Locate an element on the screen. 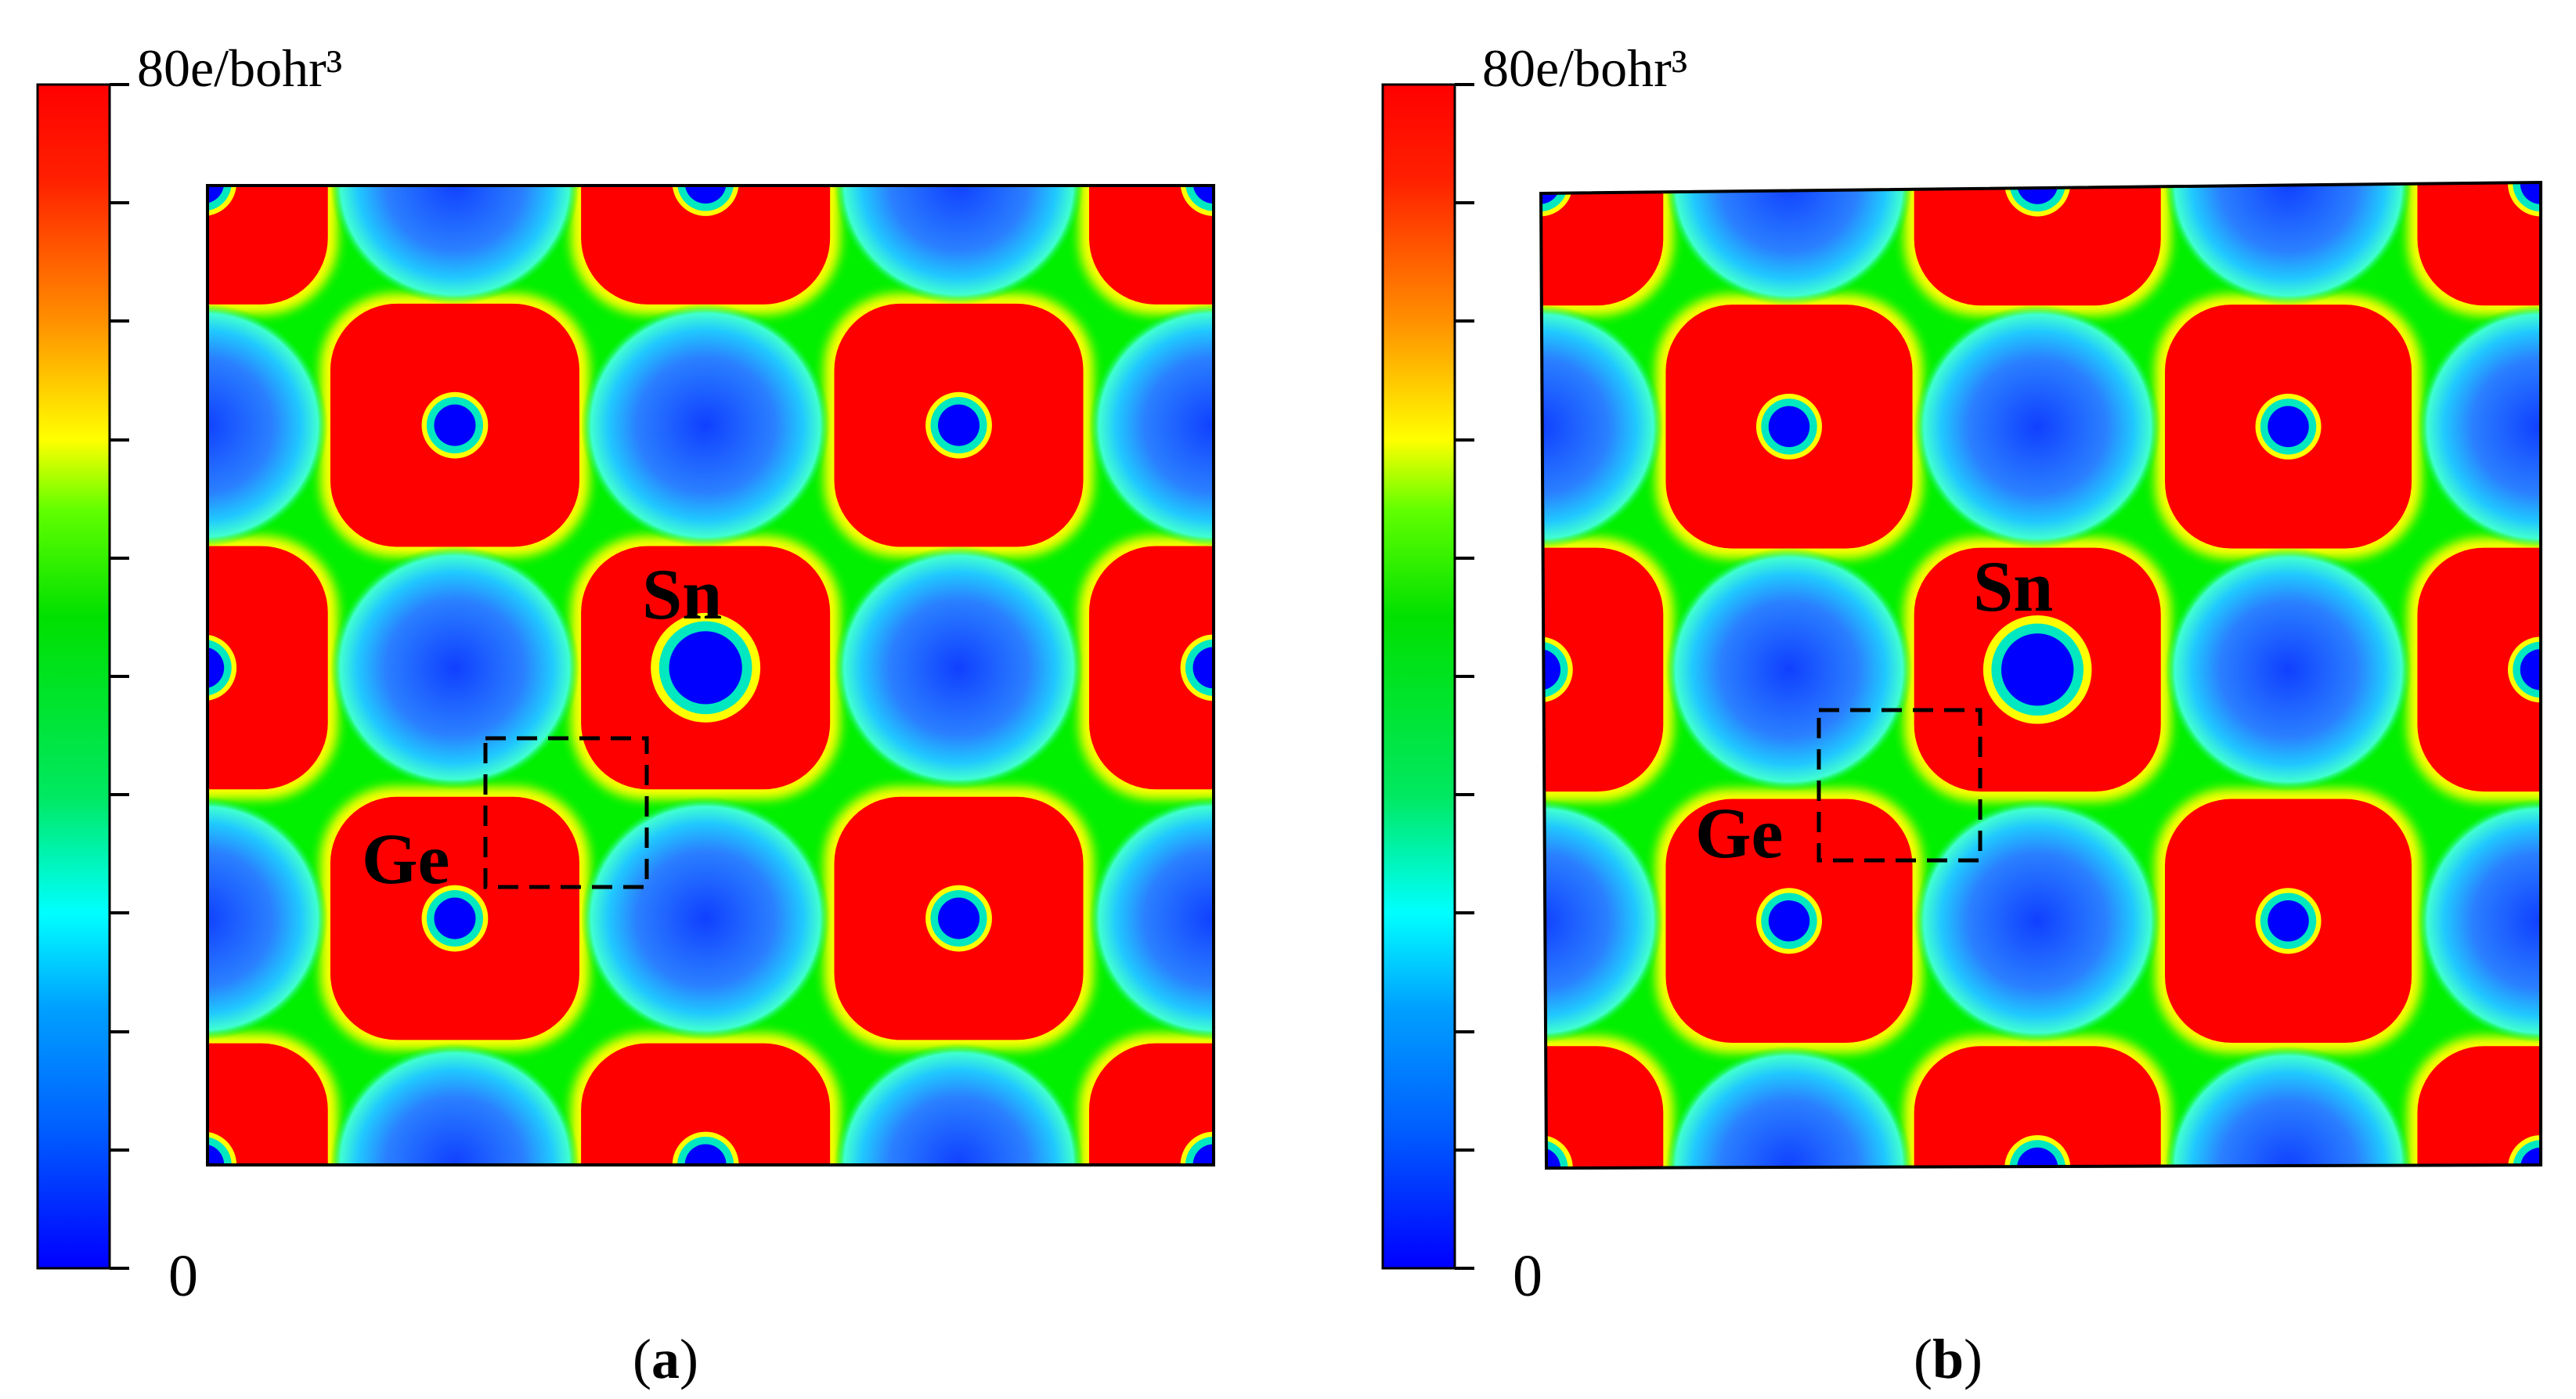  map-a-sn-label: Sn is located at coordinates (682, 594).